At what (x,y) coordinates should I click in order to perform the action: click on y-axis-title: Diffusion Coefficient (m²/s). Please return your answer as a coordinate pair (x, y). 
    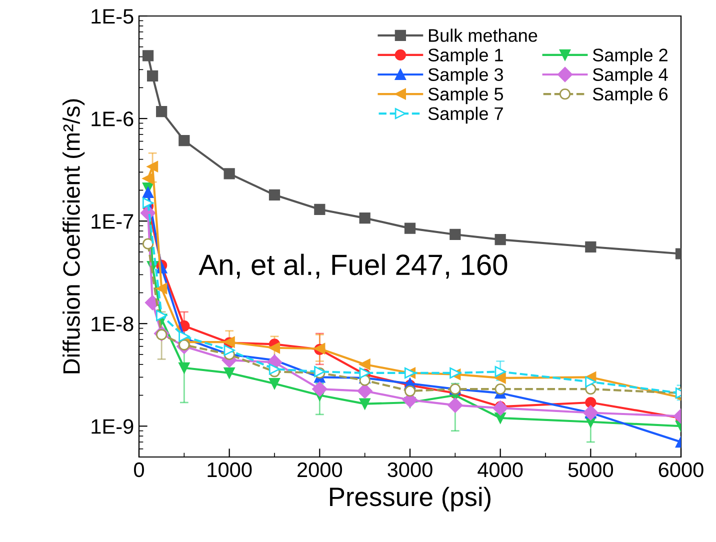
    Looking at the image, I should click on (73, 236).